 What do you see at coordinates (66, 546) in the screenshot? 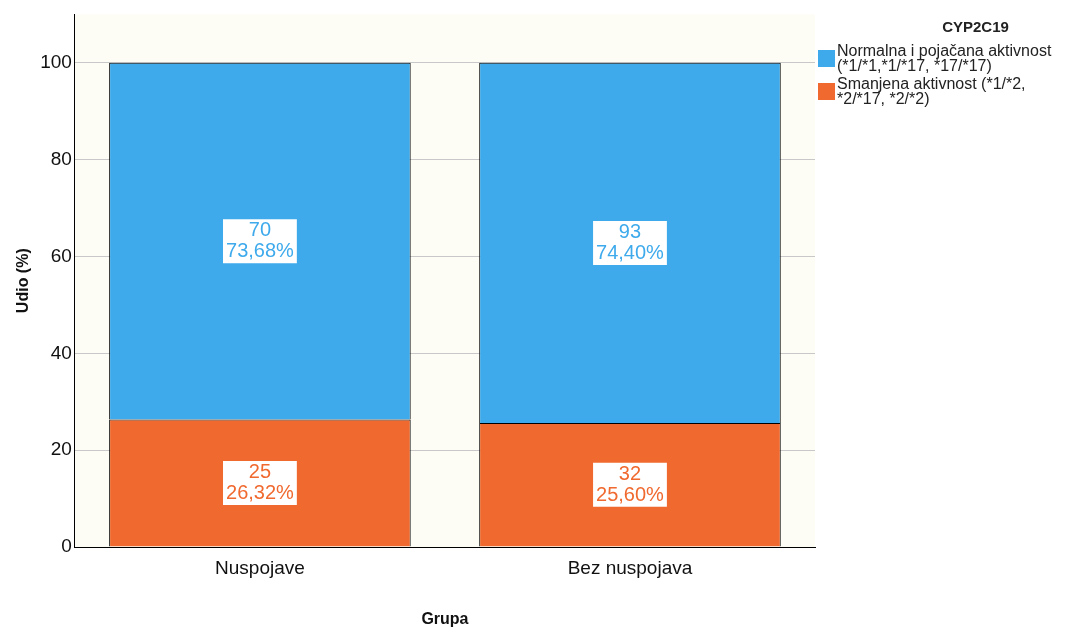
I see `y-tick-label: 0` at bounding box center [66, 546].